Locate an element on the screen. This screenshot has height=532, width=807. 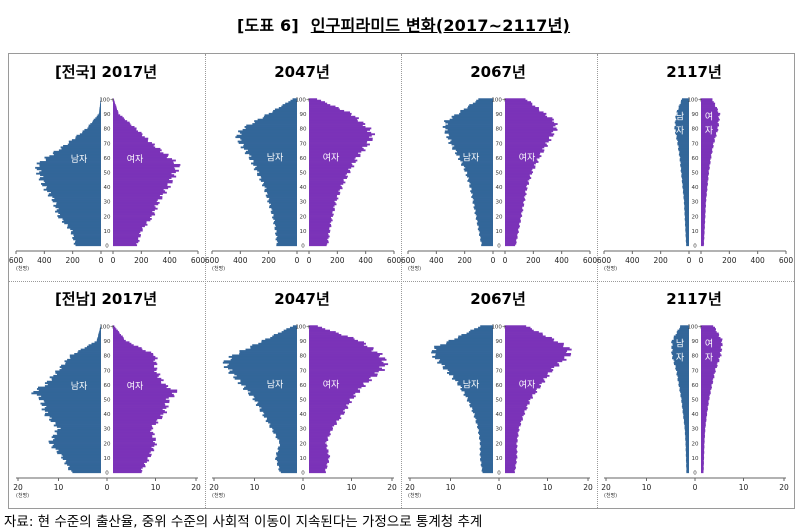
age-tick-label: 10 is located at coordinates (303, 459).